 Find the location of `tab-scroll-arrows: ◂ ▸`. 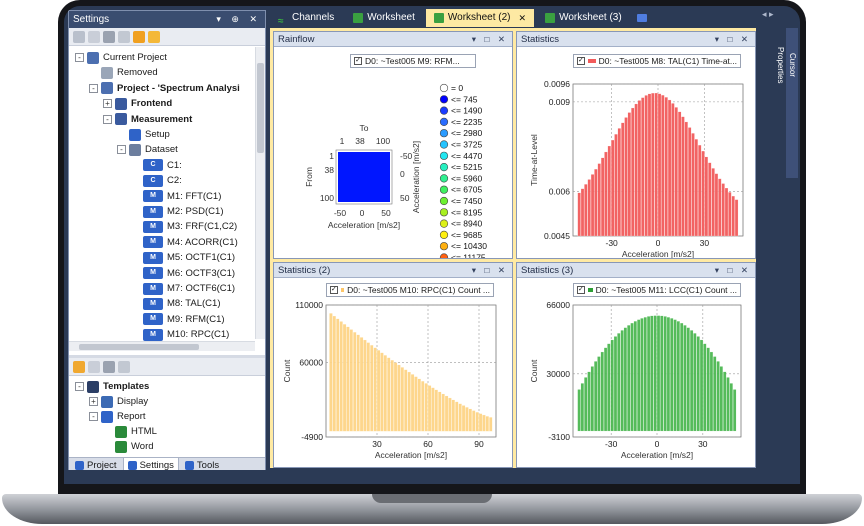

tab-scroll-arrows: ◂ ▸ is located at coordinates (768, 14).